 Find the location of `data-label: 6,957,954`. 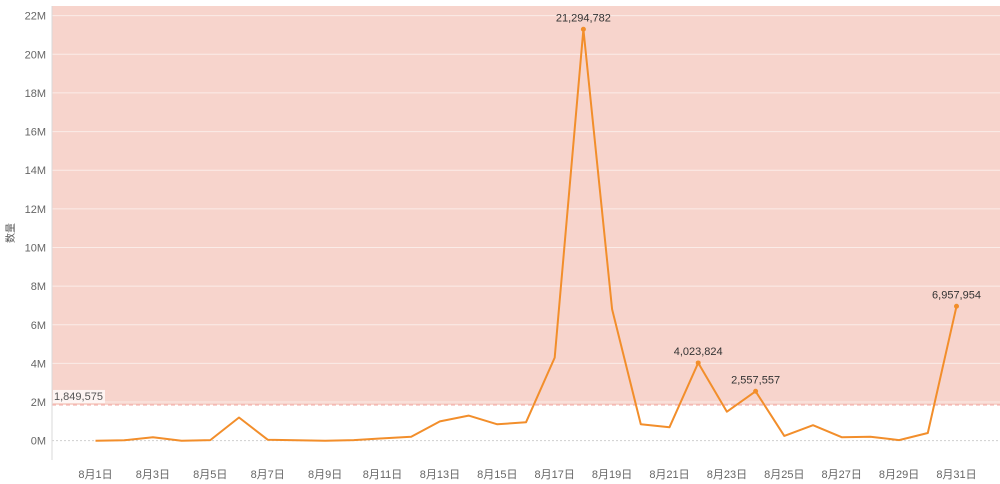

data-label: 6,957,954 is located at coordinates (956, 295).